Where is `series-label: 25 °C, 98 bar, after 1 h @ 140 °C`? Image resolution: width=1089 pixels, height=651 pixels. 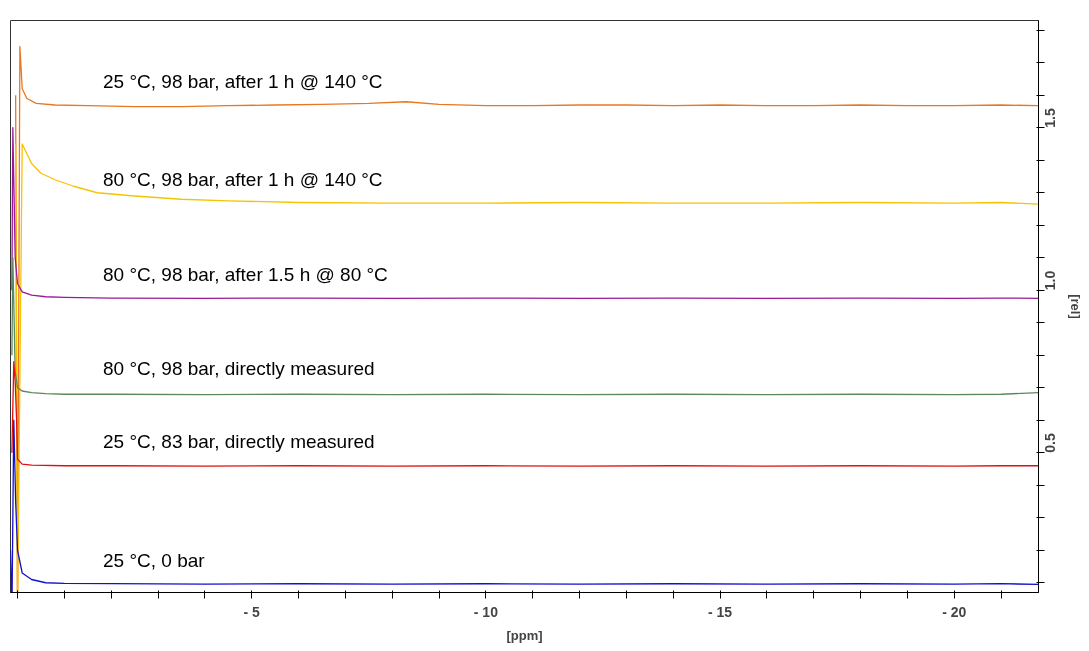 series-label: 25 °C, 98 bar, after 1 h @ 140 °C is located at coordinates (243, 81).